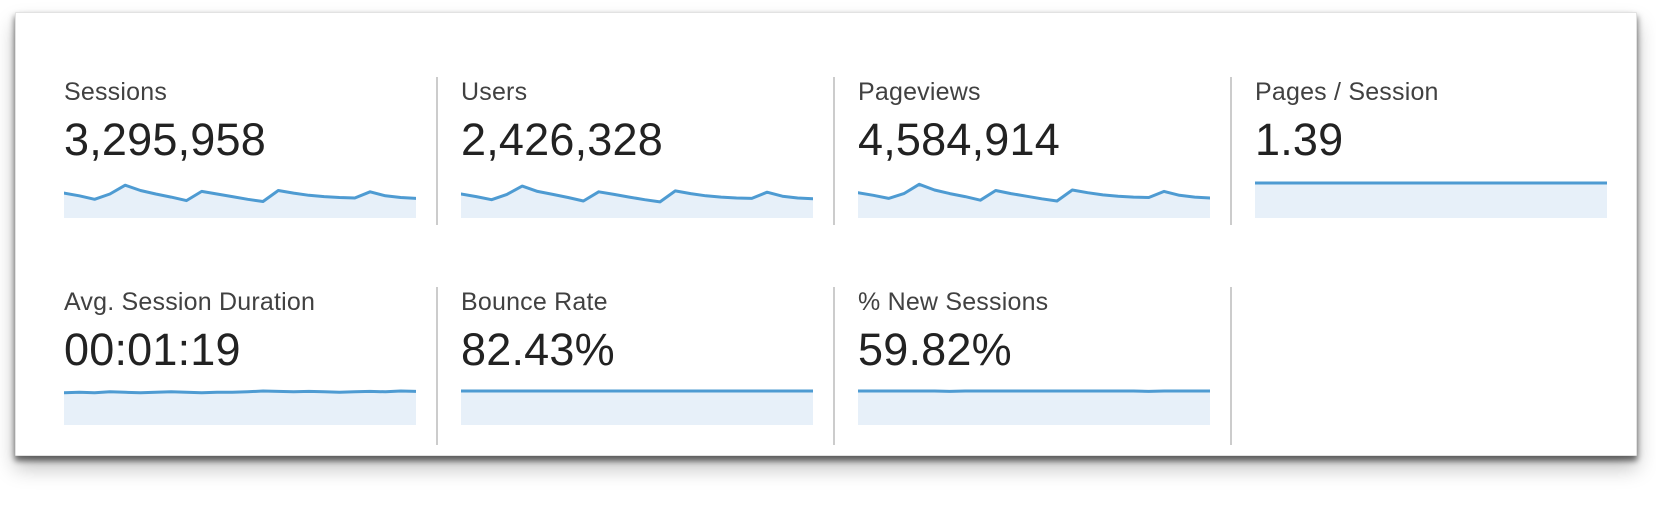 The height and width of the screenshot is (528, 1656). Describe the element at coordinates (240, 402) in the screenshot. I see `sparkline-avg-session-duration` at that location.